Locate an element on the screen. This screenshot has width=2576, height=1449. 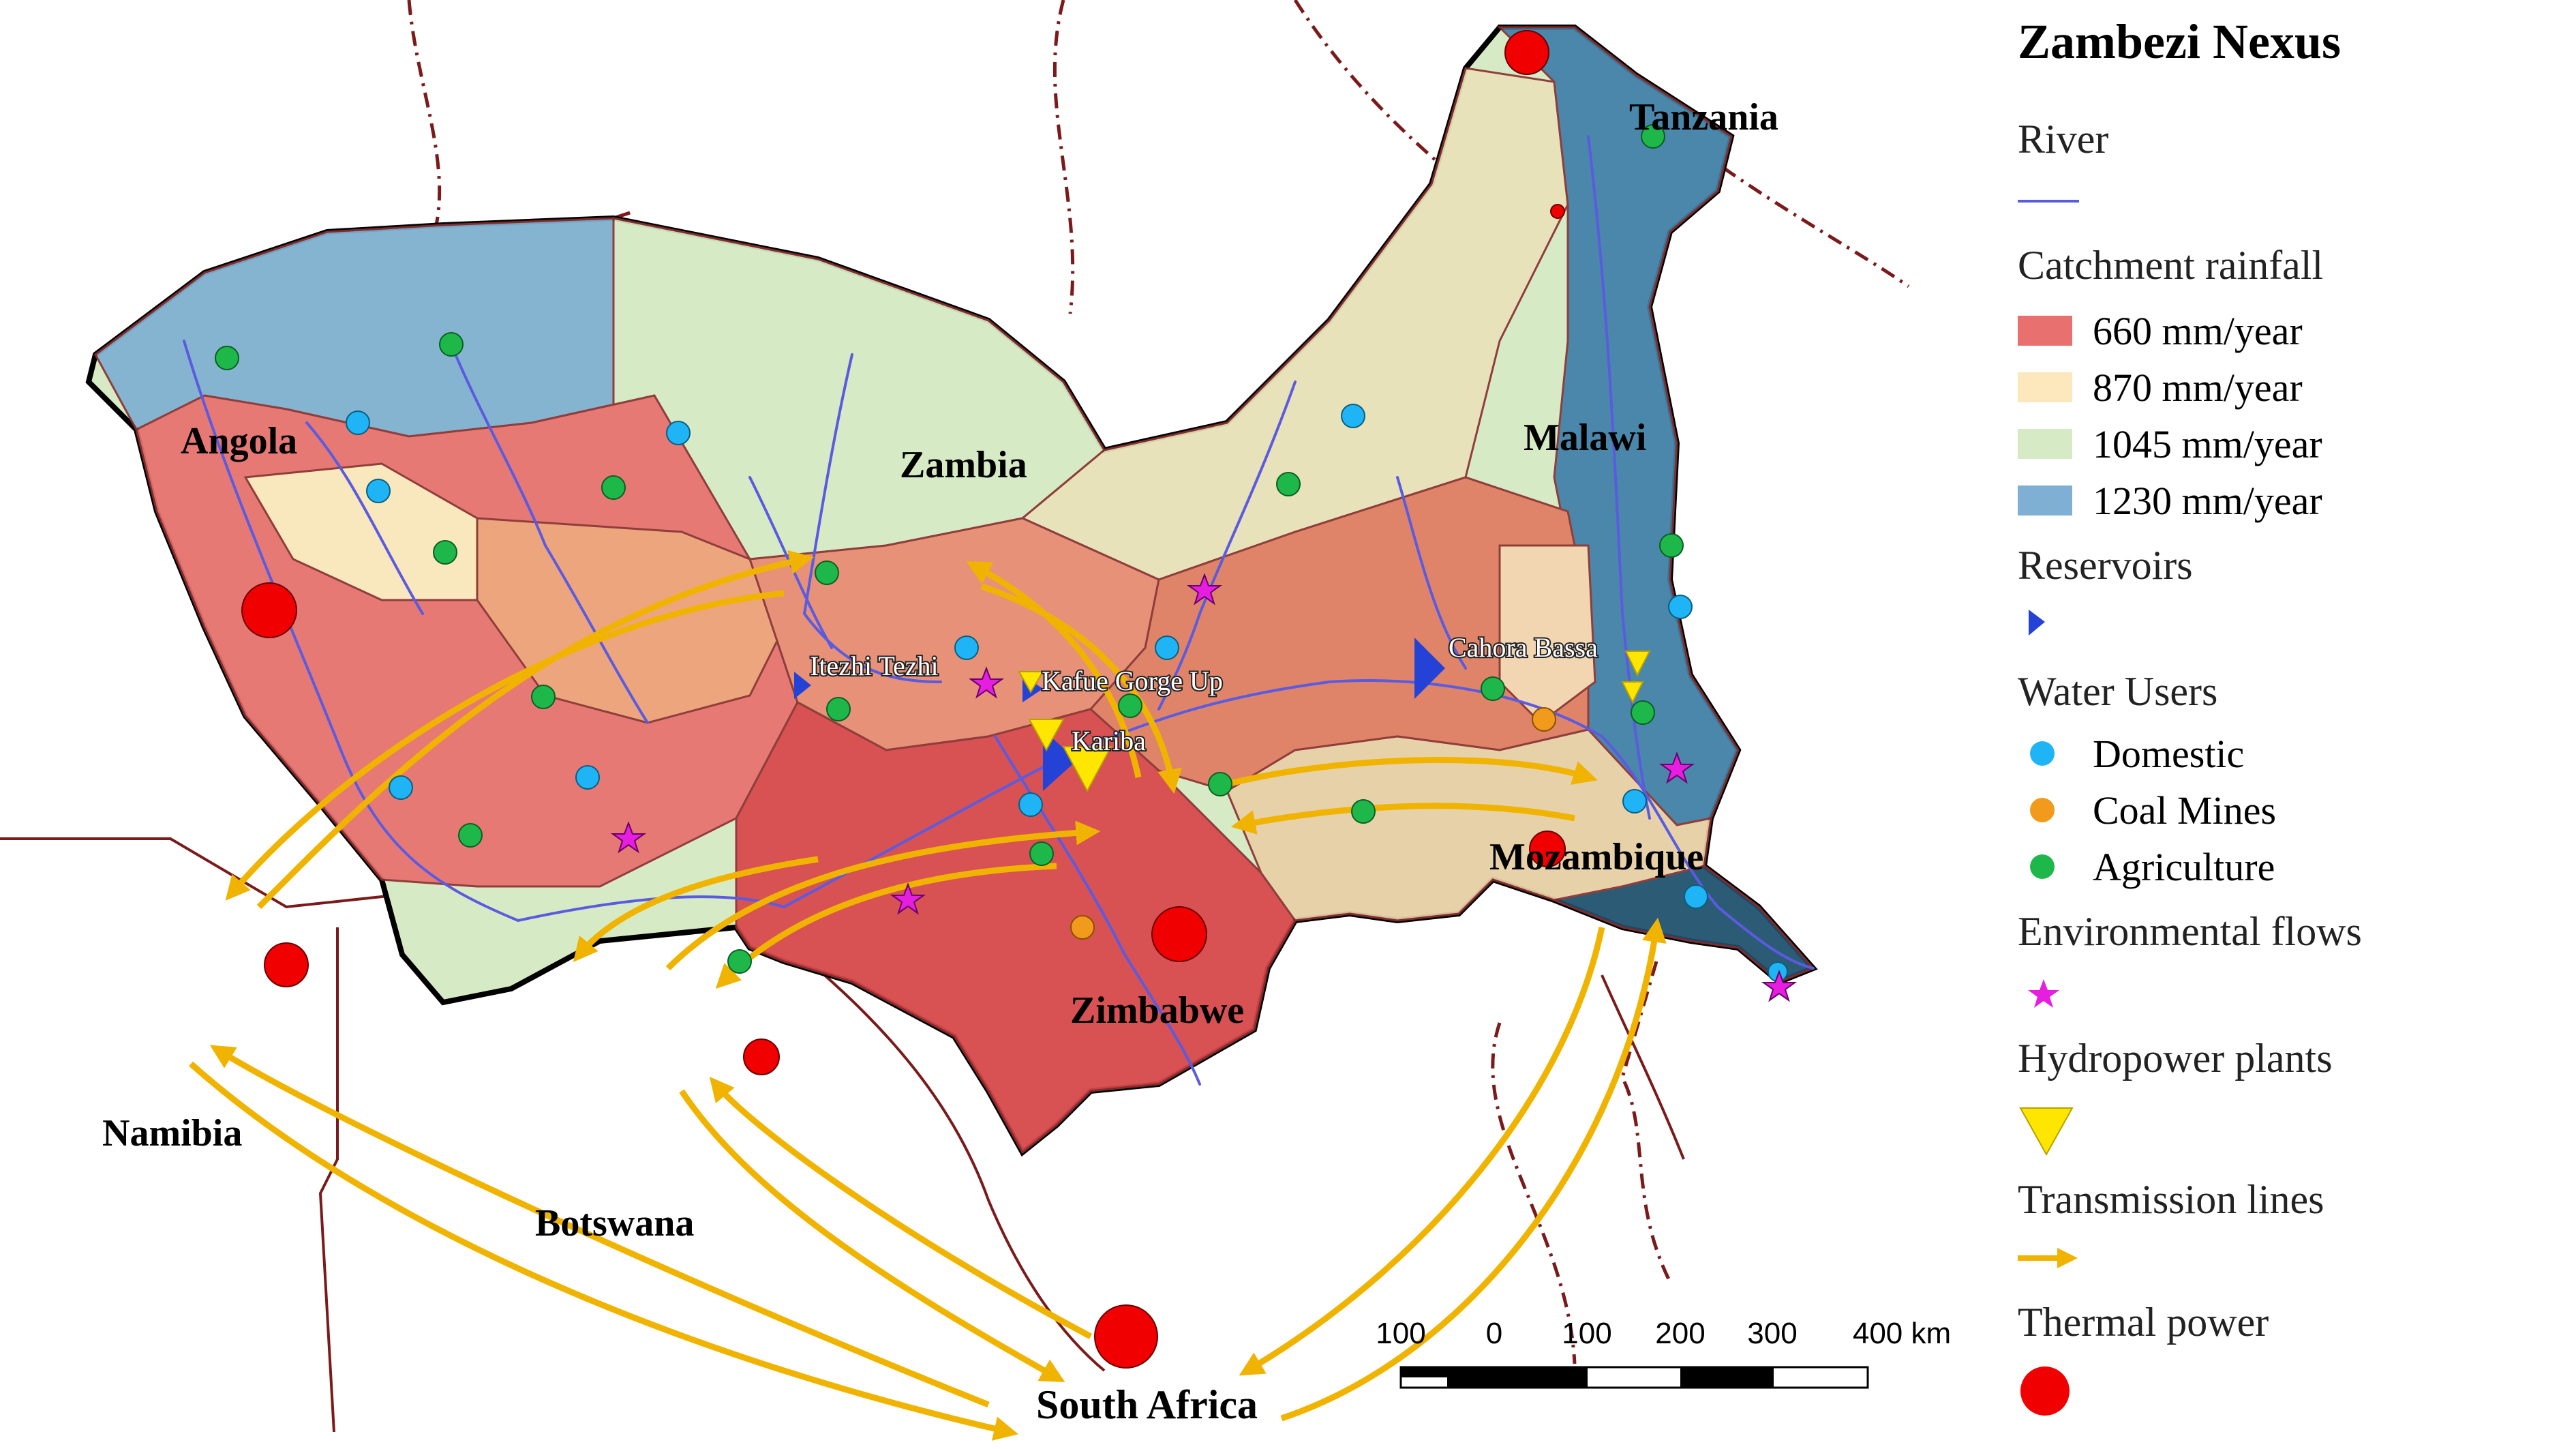
rain-870-label: 870 mm/year is located at coordinates (2198, 387).